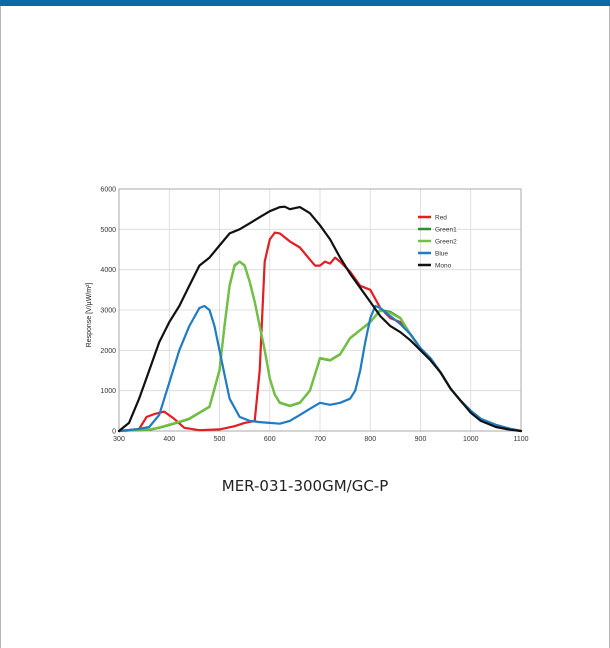 Image resolution: width=610 pixels, height=648 pixels. Describe the element at coordinates (108, 391) in the screenshot. I see `y-tick-label: 1000` at that location.